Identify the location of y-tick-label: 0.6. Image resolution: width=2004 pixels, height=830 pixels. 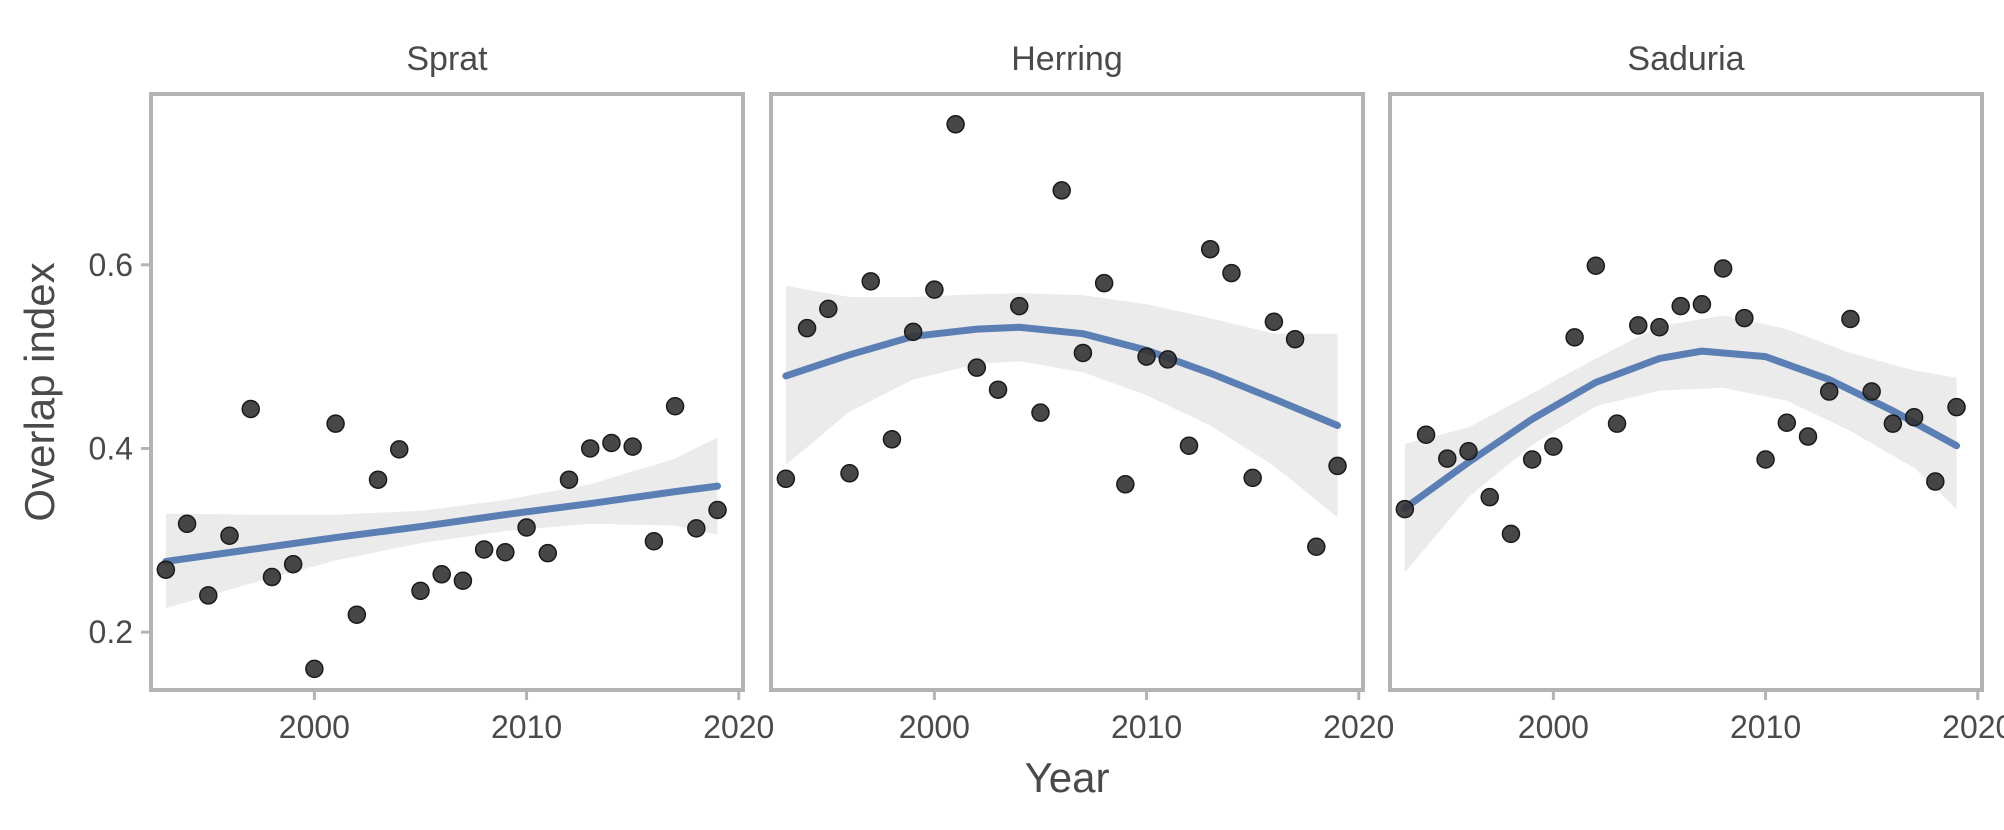
(111, 265).